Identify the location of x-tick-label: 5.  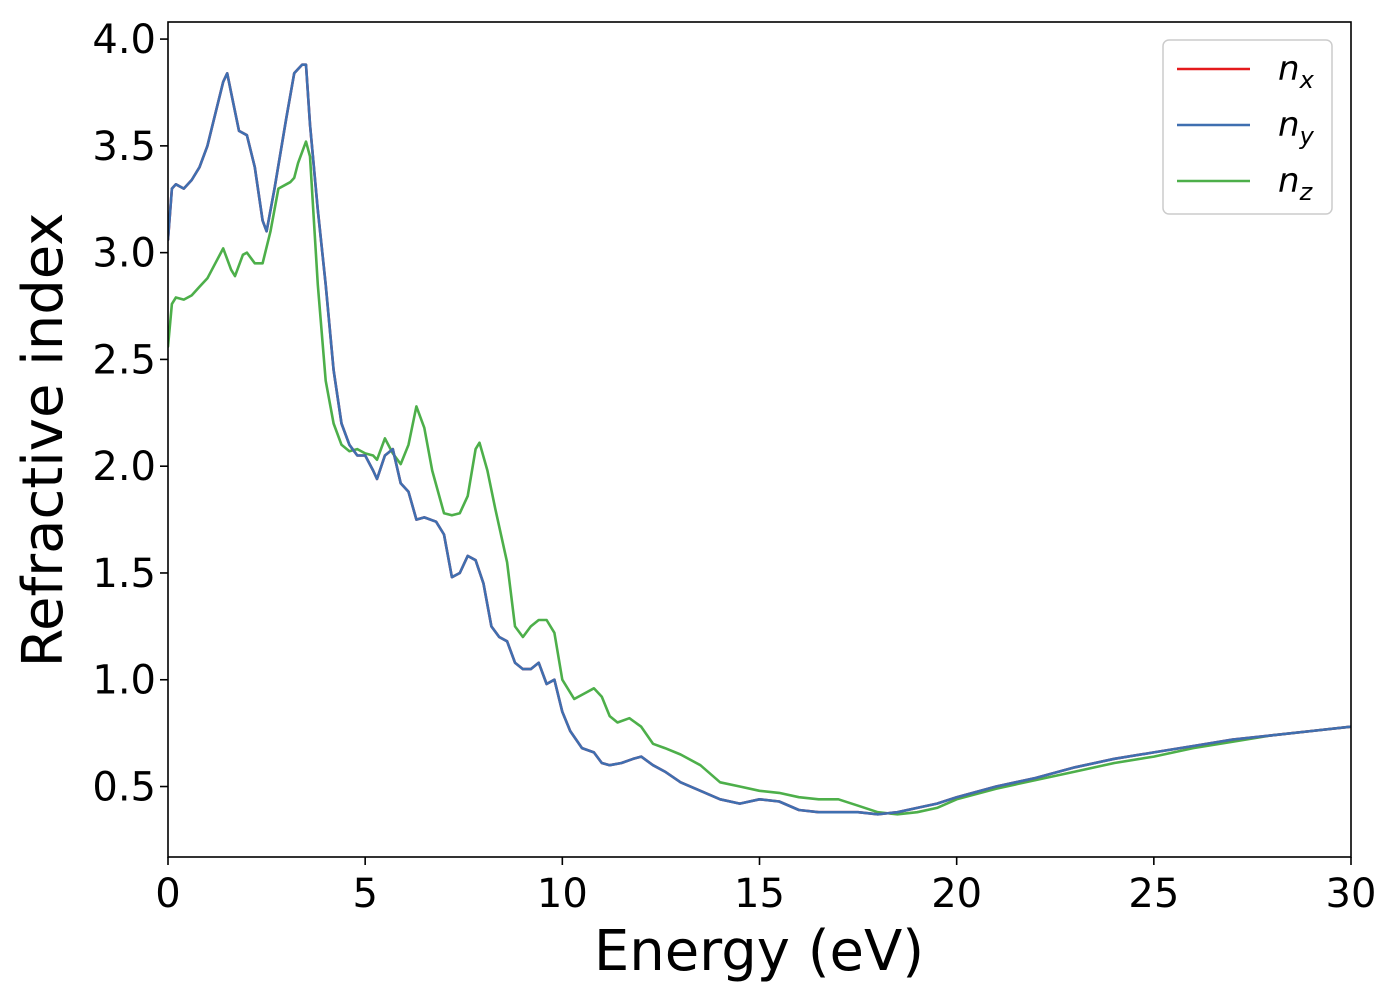
(364, 894).